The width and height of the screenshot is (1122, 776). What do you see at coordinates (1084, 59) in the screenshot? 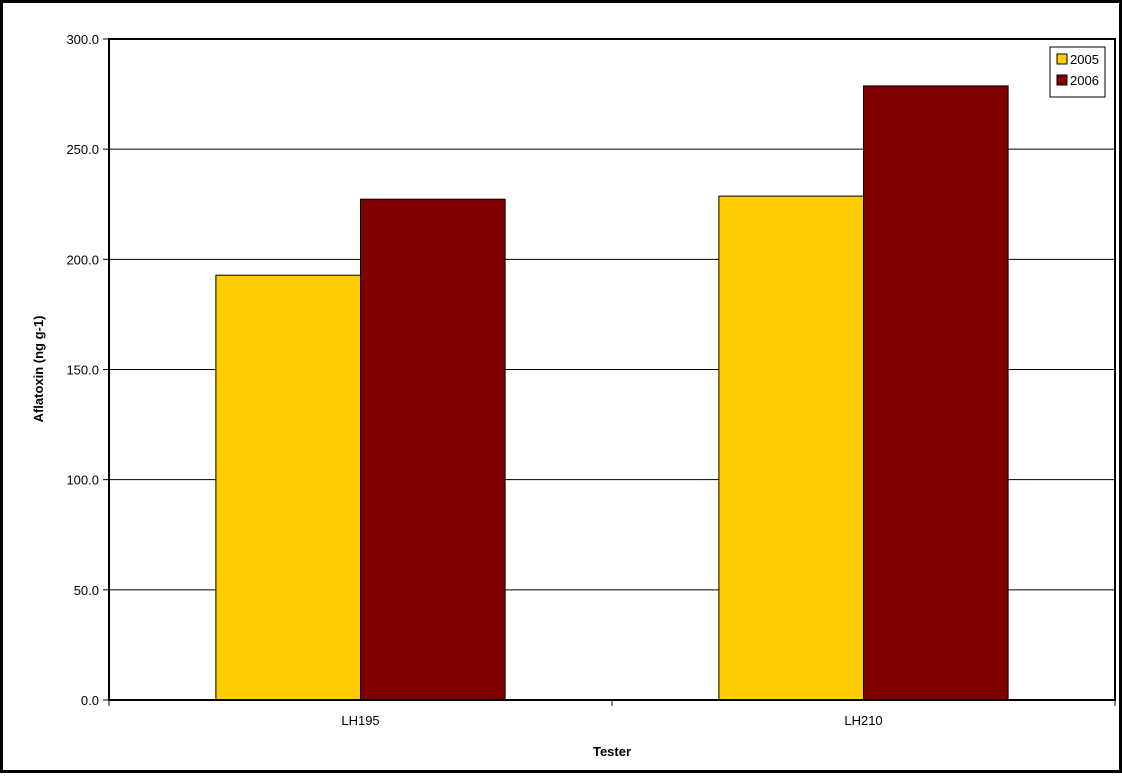
I see `legend-label: 2005` at bounding box center [1084, 59].